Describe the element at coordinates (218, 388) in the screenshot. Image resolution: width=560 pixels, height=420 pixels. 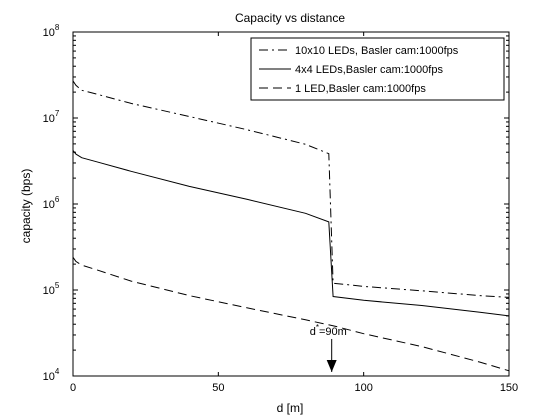
I see `x-tick-label: 50` at that location.